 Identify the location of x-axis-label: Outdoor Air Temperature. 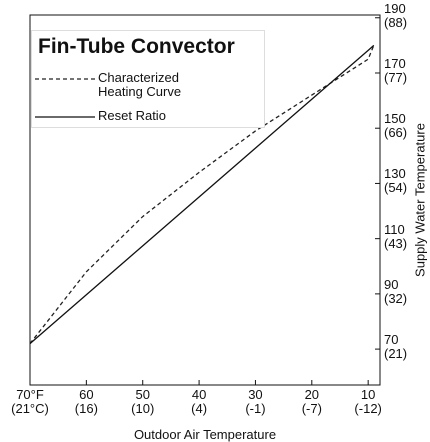
(205, 434).